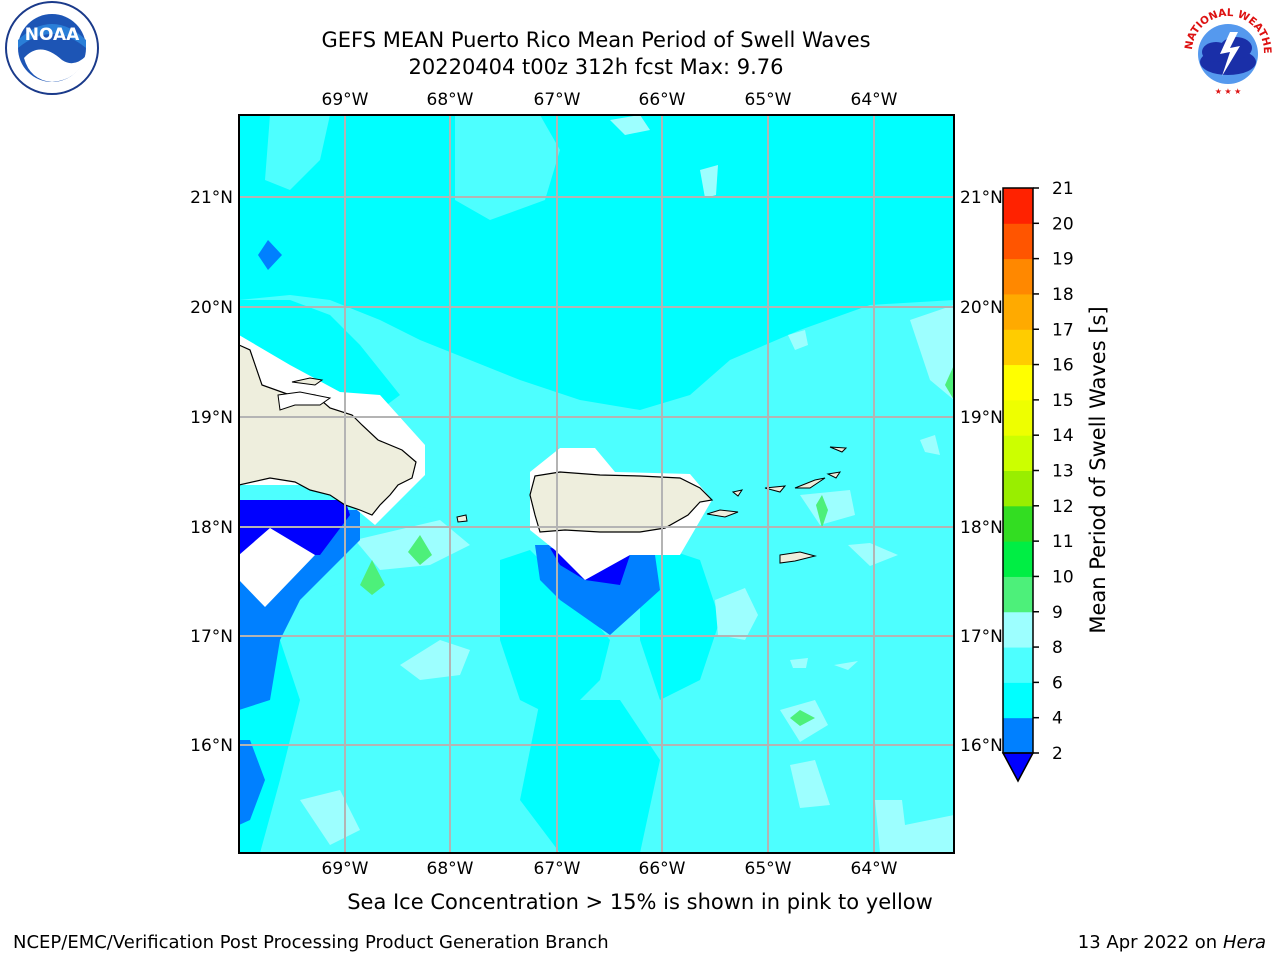 This screenshot has height=960, width=1280. Describe the element at coordinates (874, 869) in the screenshot. I see `lon-label-bottom: 64°W` at that location.